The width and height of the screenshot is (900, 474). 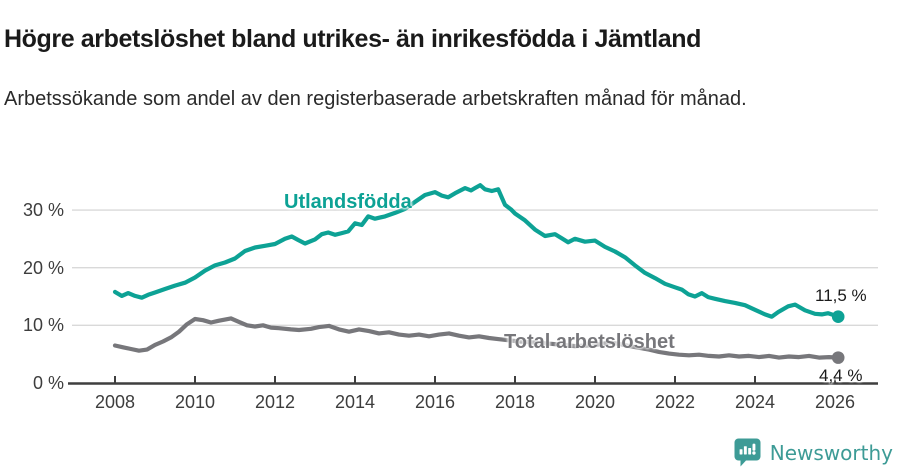 I want to click on y-tick-label: 10 %, so click(x=43, y=325).